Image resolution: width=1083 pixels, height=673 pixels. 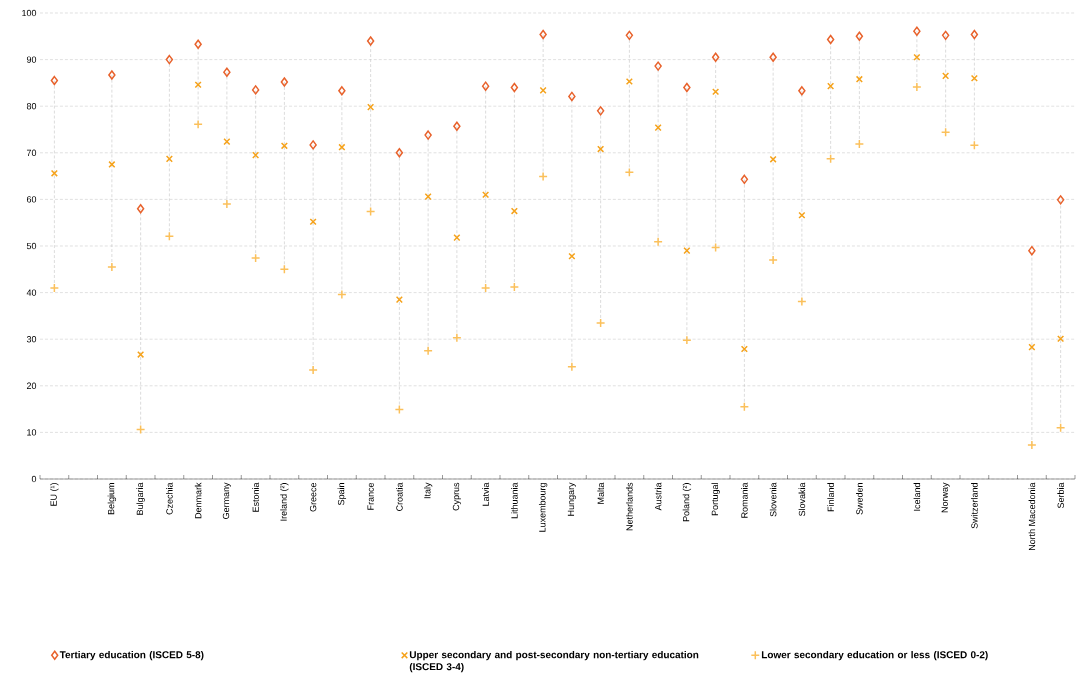 What do you see at coordinates (514, 500) in the screenshot?
I see `x-tick-label: Lithuania` at bounding box center [514, 500].